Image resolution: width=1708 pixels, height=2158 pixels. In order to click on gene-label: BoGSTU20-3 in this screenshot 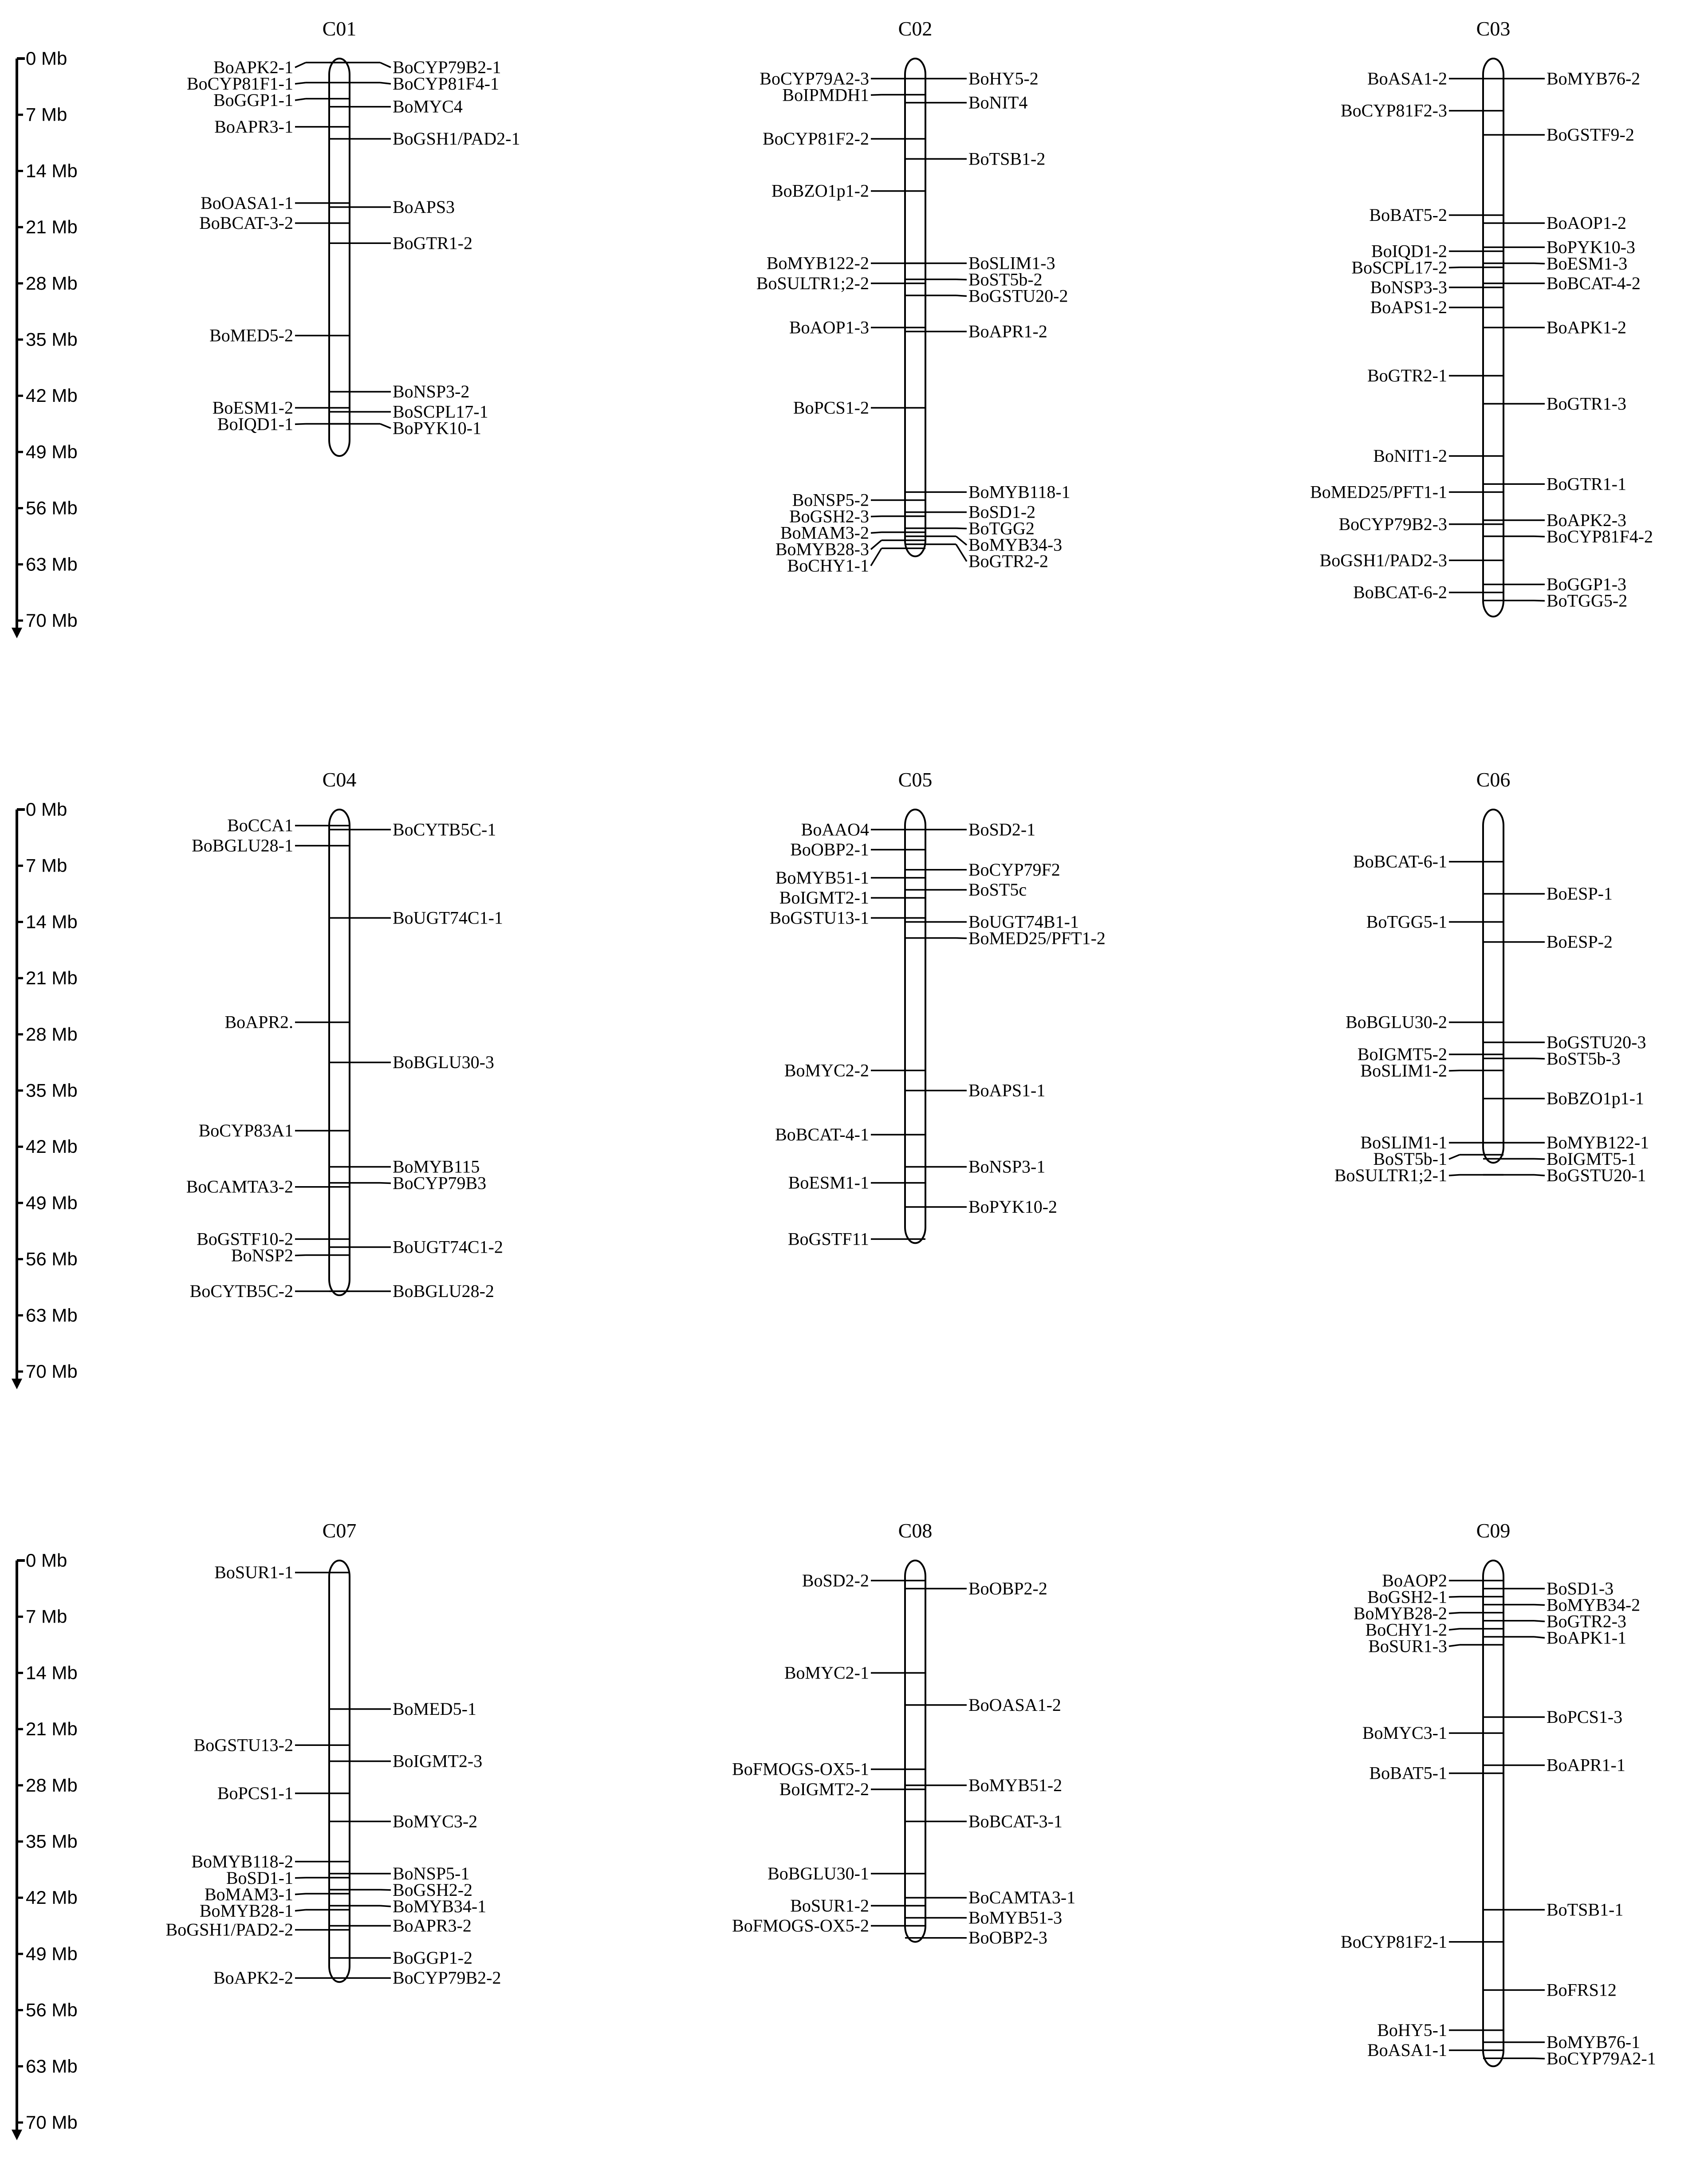, I will do `click(1597, 1042)`.